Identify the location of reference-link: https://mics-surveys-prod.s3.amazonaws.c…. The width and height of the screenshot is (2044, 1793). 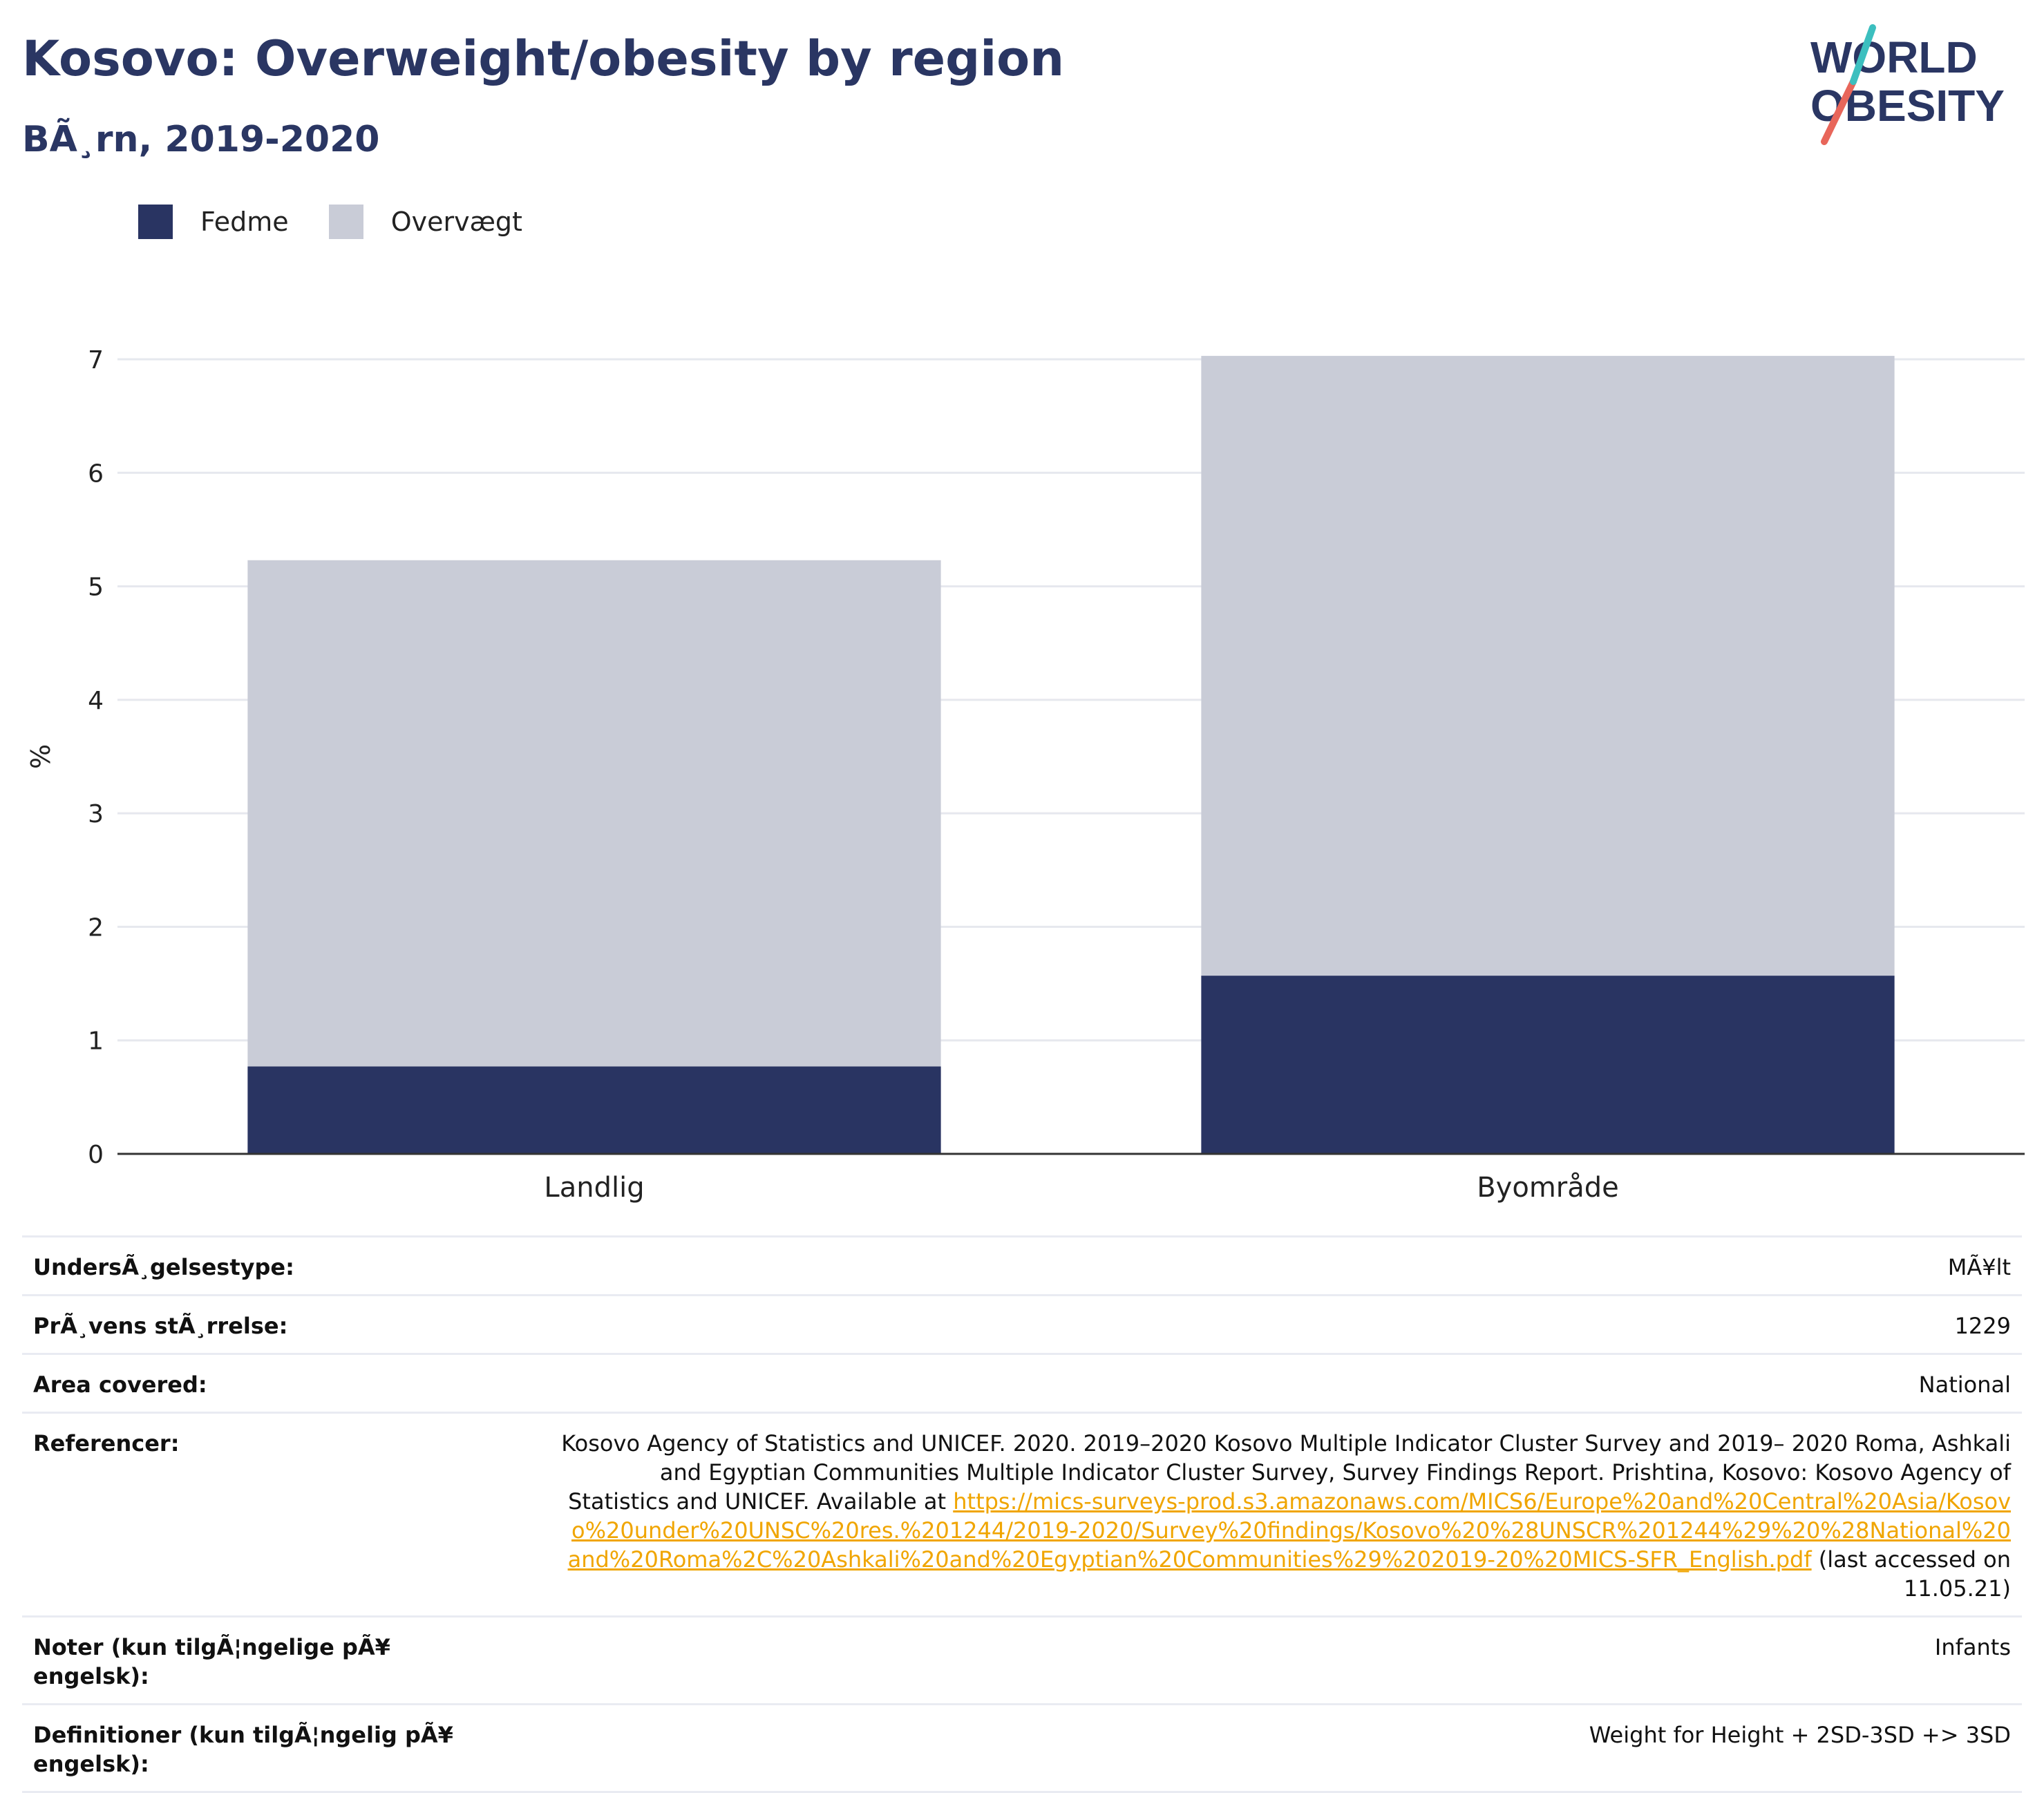
(1289, 1531).